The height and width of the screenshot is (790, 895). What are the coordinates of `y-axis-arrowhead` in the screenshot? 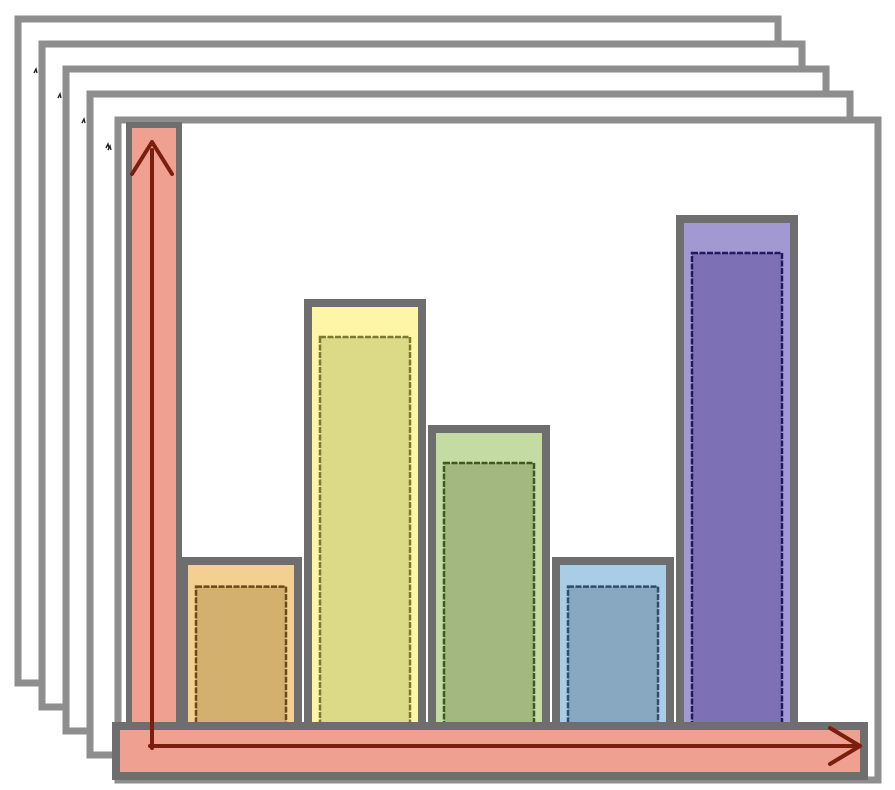 It's located at (152, 158).